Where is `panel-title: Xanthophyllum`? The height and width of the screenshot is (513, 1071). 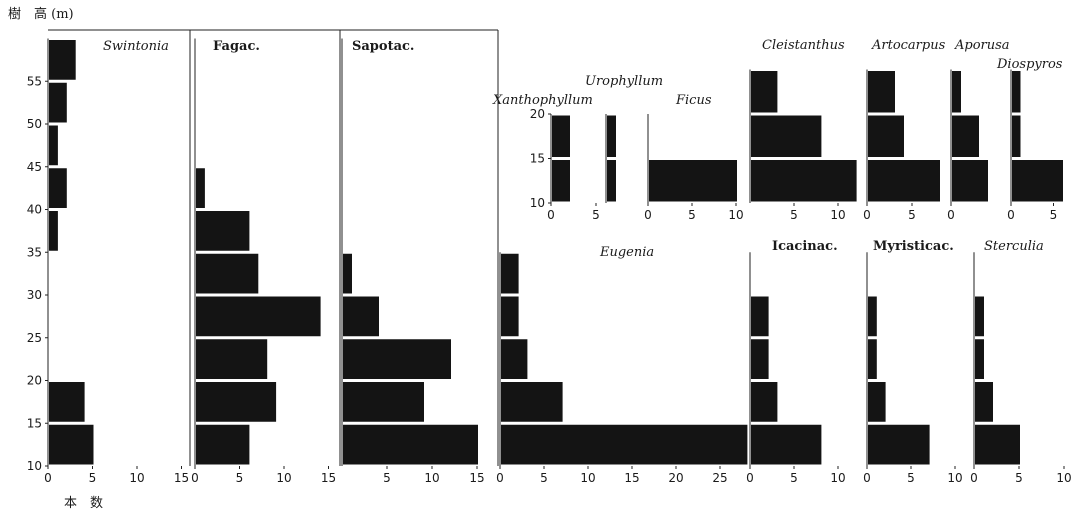 panel-title: Xanthophyllum is located at coordinates (542, 100).